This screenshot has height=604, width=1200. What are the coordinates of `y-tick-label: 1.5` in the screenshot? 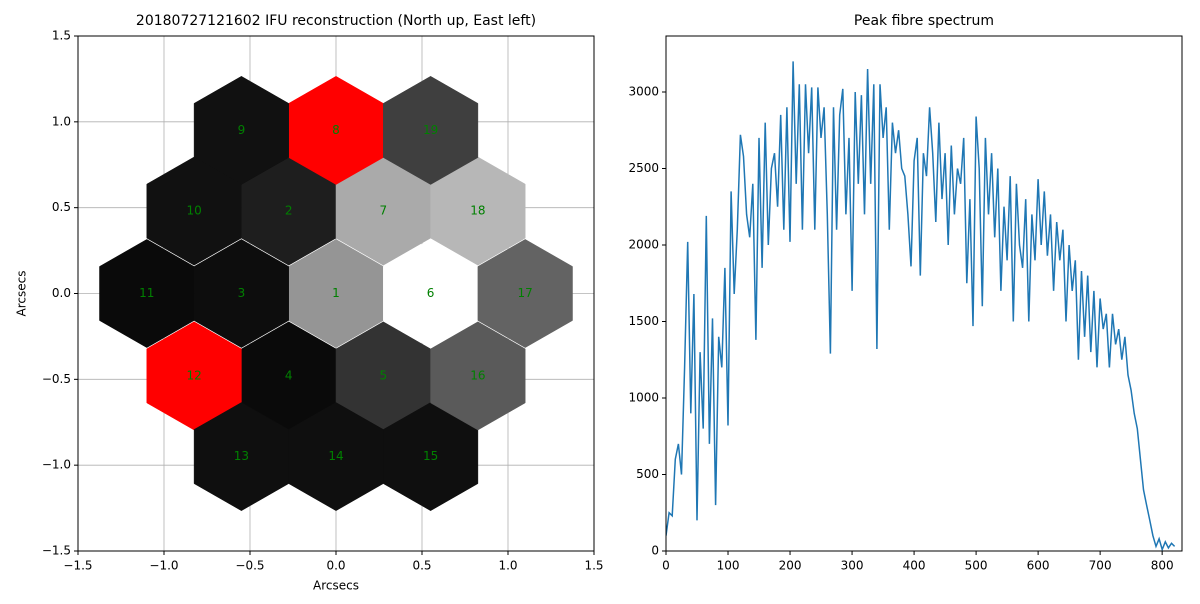 It's located at (61, 36).